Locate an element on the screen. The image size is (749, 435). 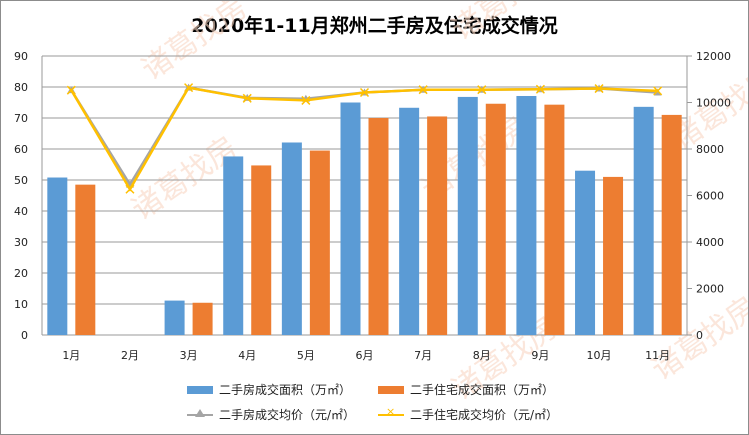
y-left-tick-label: 60 is located at coordinates (21, 149).